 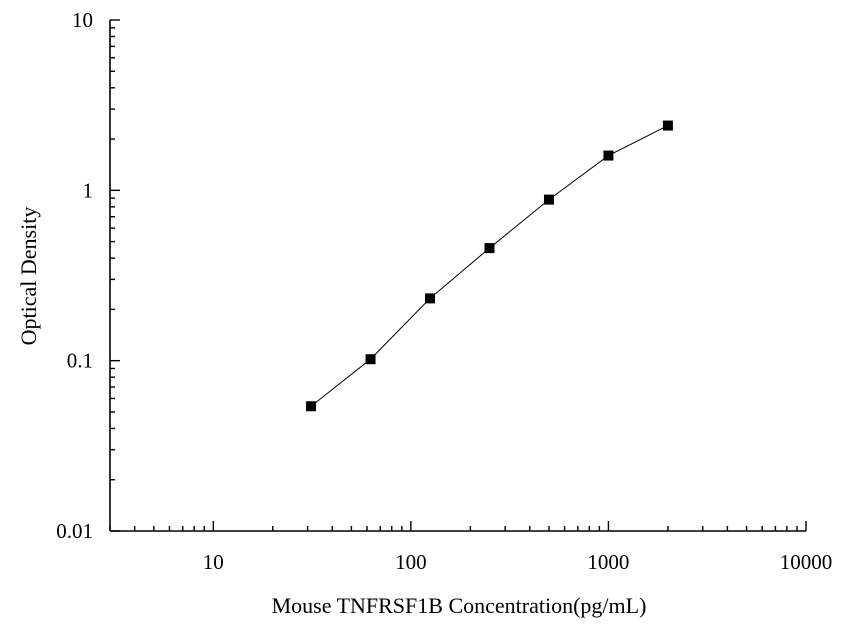 I want to click on y-axis-title: Optical Density, so click(x=28, y=276).